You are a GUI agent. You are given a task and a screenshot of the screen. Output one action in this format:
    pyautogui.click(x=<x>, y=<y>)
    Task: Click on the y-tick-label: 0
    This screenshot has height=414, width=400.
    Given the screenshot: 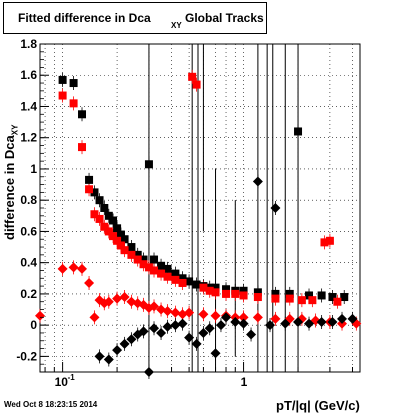 What is the action you would take?
    pyautogui.click(x=33, y=325)
    